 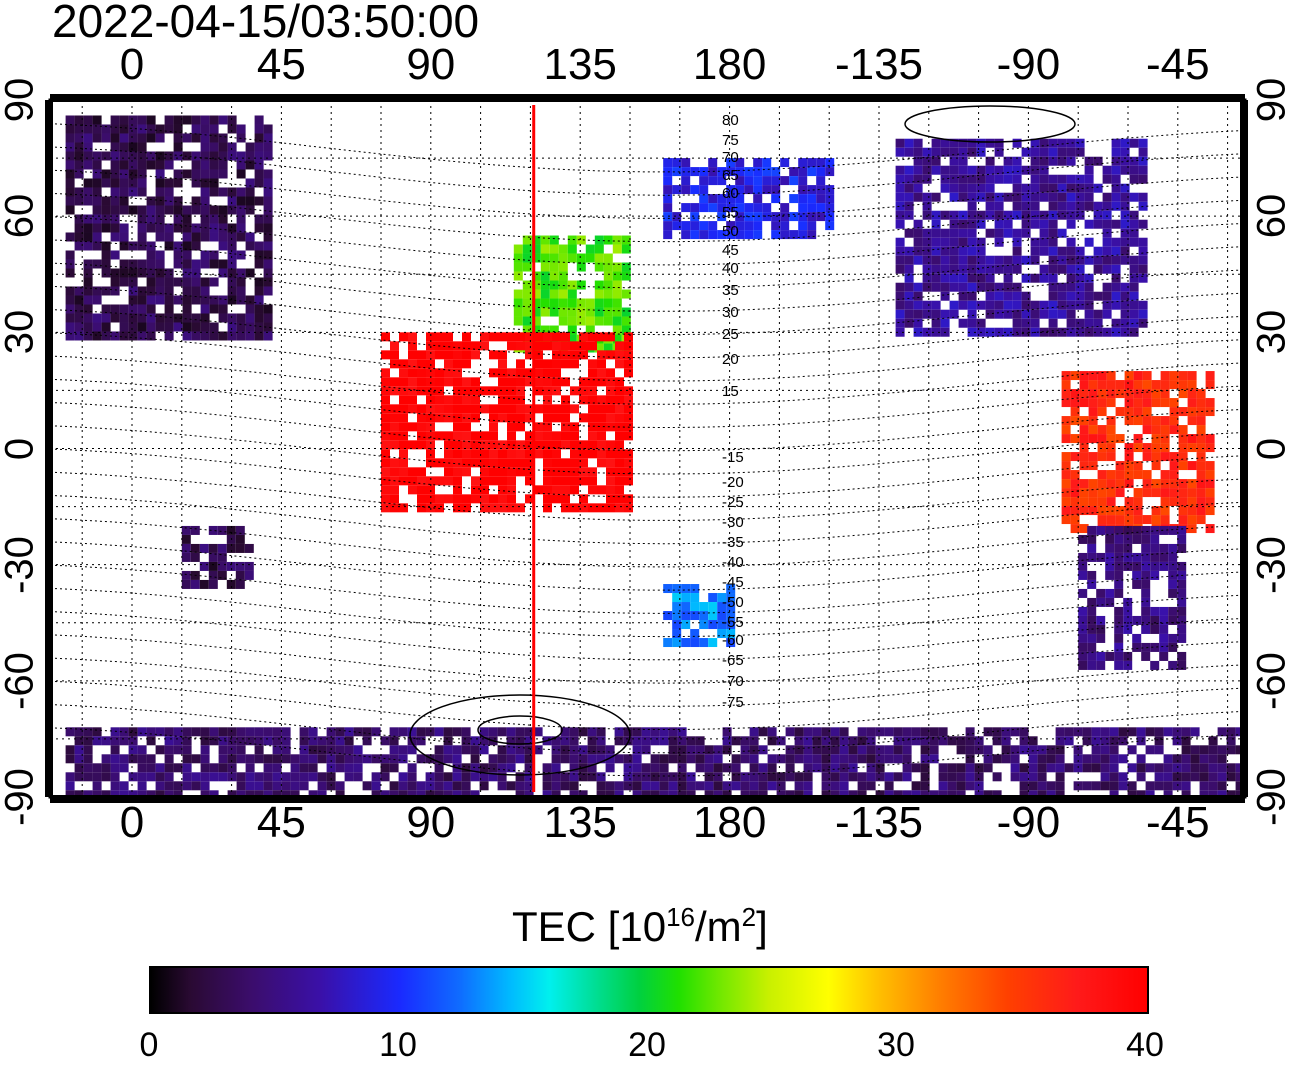 What do you see at coordinates (733, 562) in the screenshot?
I see `contour-label: -40` at bounding box center [733, 562].